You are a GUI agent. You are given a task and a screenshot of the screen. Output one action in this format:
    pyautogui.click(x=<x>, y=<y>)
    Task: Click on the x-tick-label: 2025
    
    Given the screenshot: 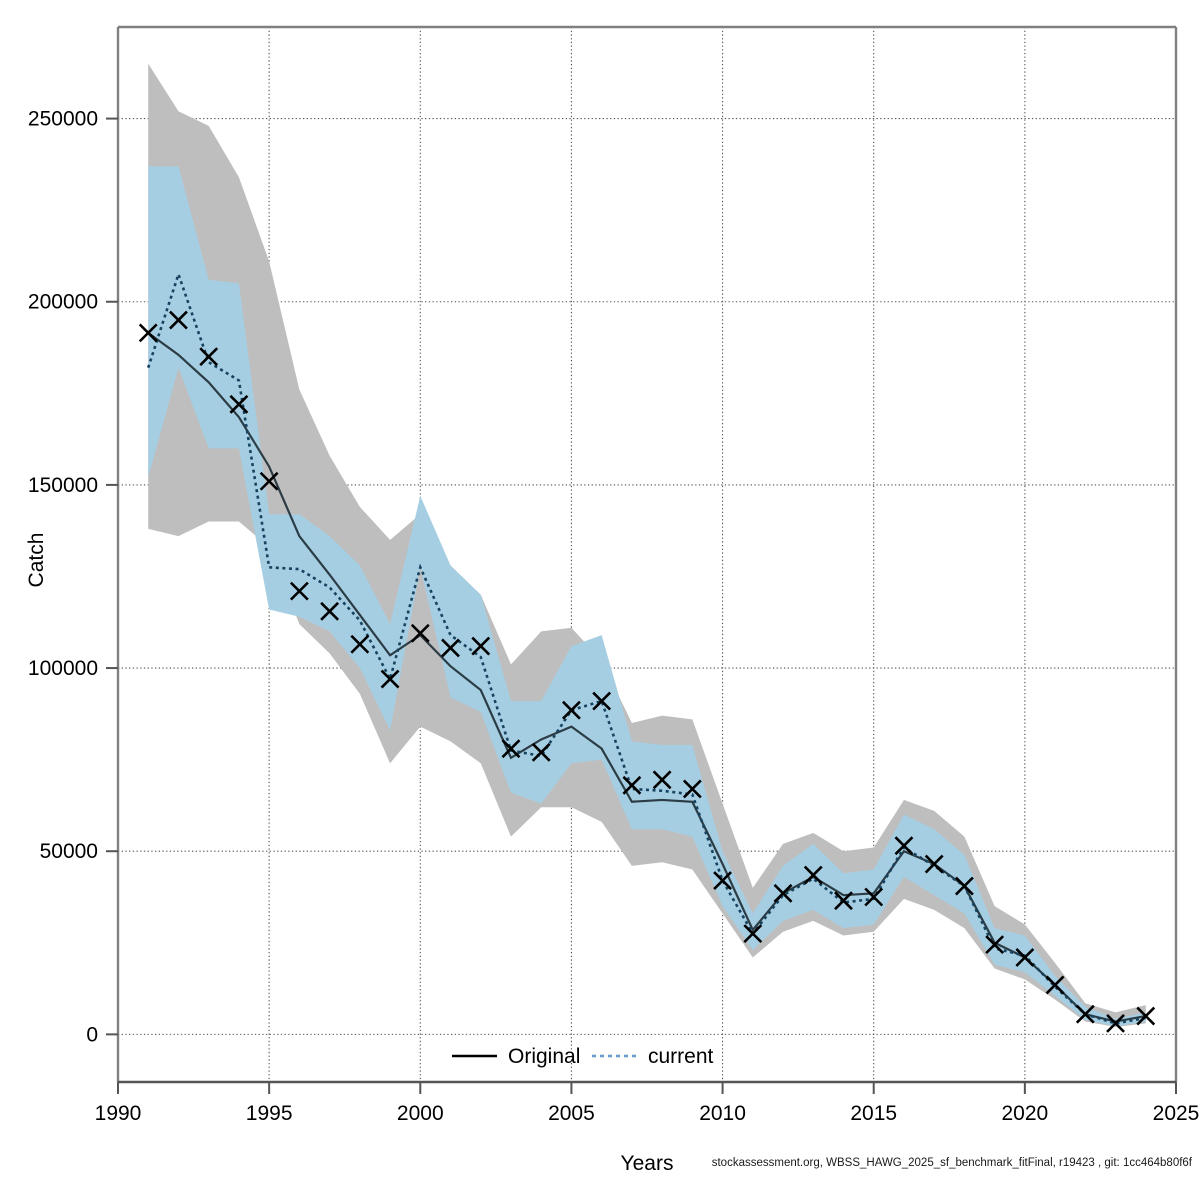 What is the action you would take?
    pyautogui.click(x=1176, y=1113)
    